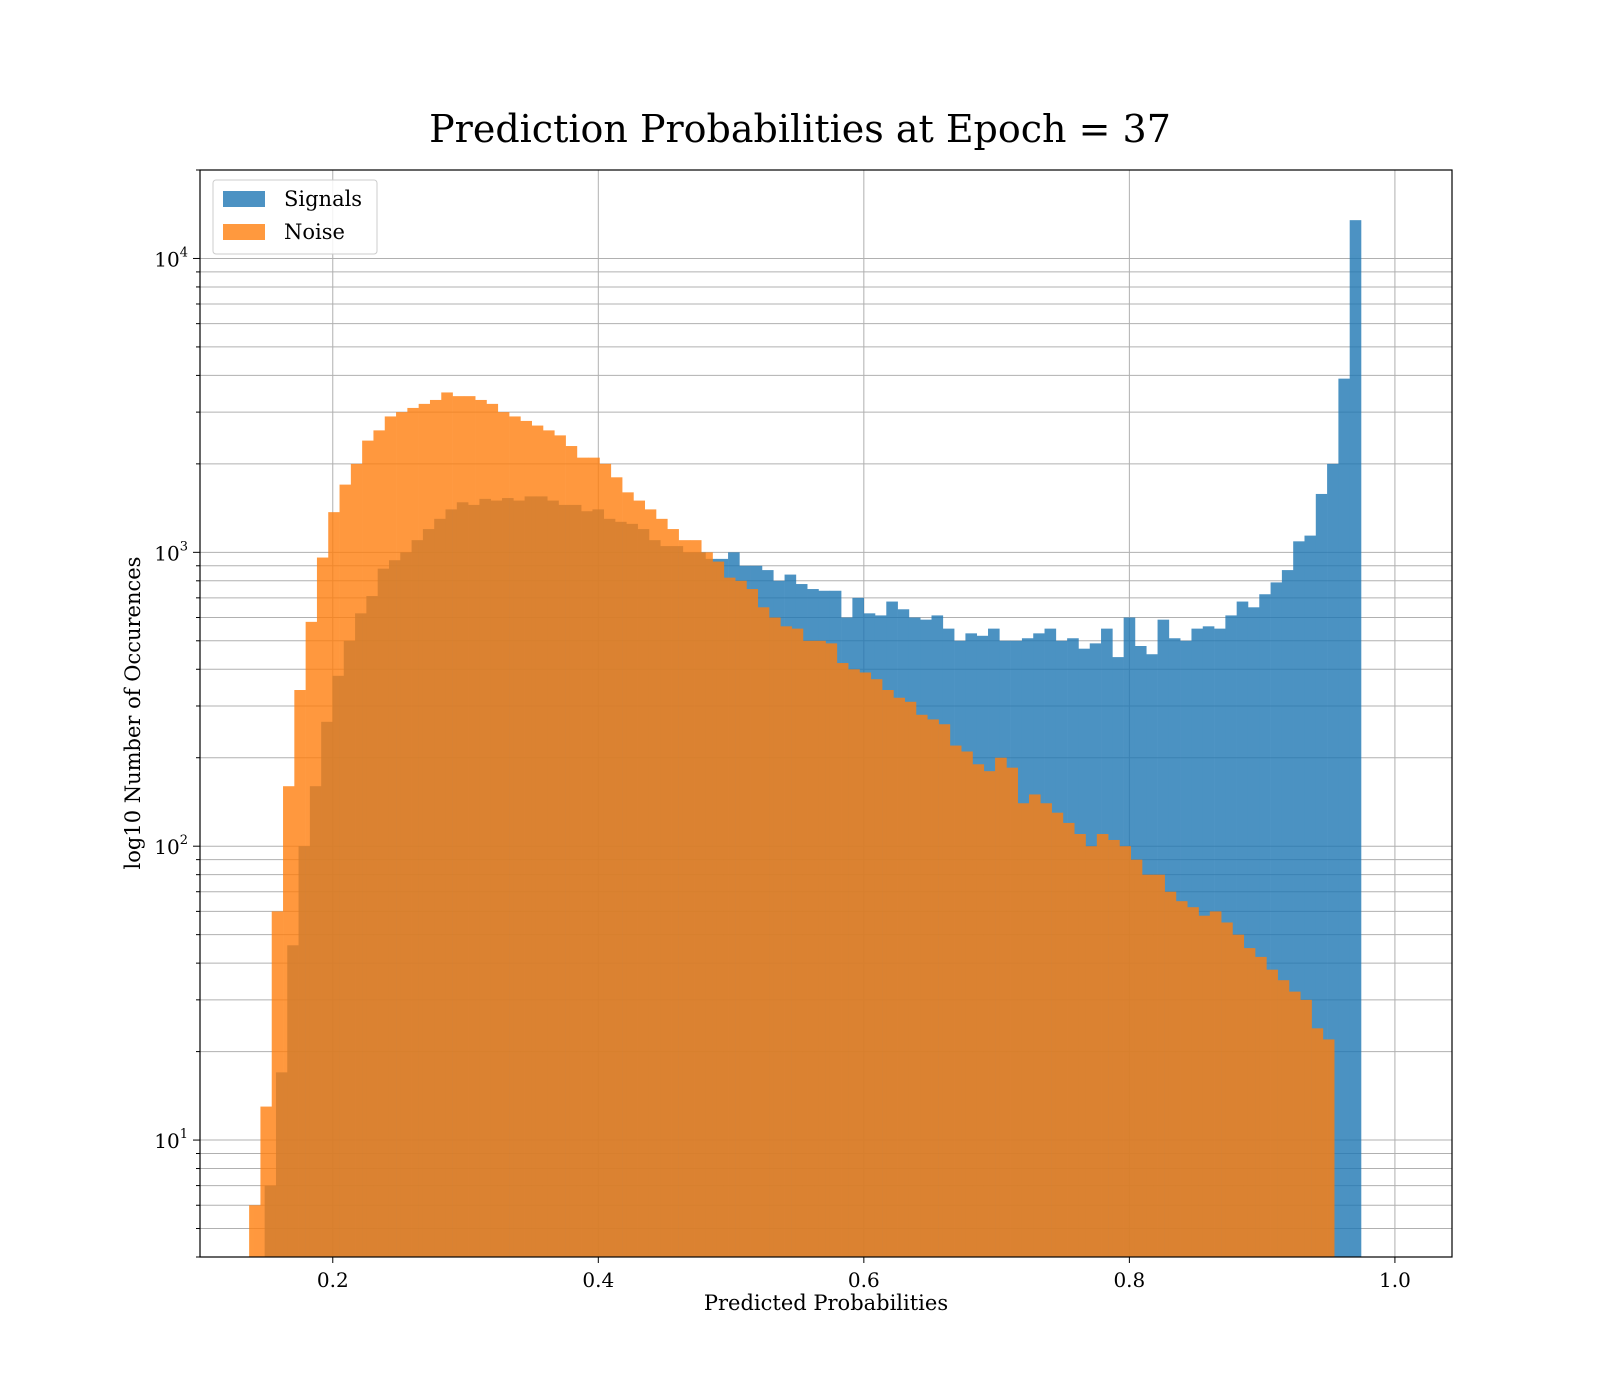 The height and width of the screenshot is (1400, 1600). What do you see at coordinates (314, 232) in the screenshot?
I see `legend-label-noise: Noise` at bounding box center [314, 232].